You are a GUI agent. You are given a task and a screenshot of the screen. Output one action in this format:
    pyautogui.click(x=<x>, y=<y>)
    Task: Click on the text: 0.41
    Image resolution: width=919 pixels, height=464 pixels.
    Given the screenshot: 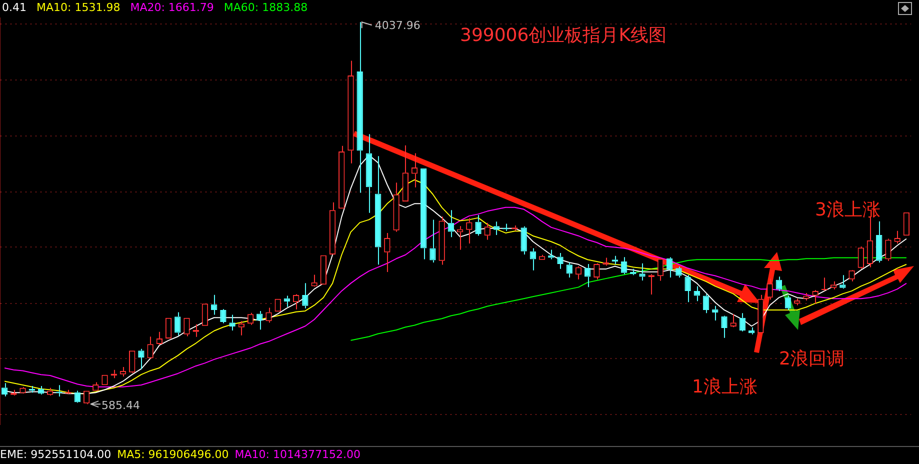 What is the action you would take?
    pyautogui.click(x=14, y=7)
    